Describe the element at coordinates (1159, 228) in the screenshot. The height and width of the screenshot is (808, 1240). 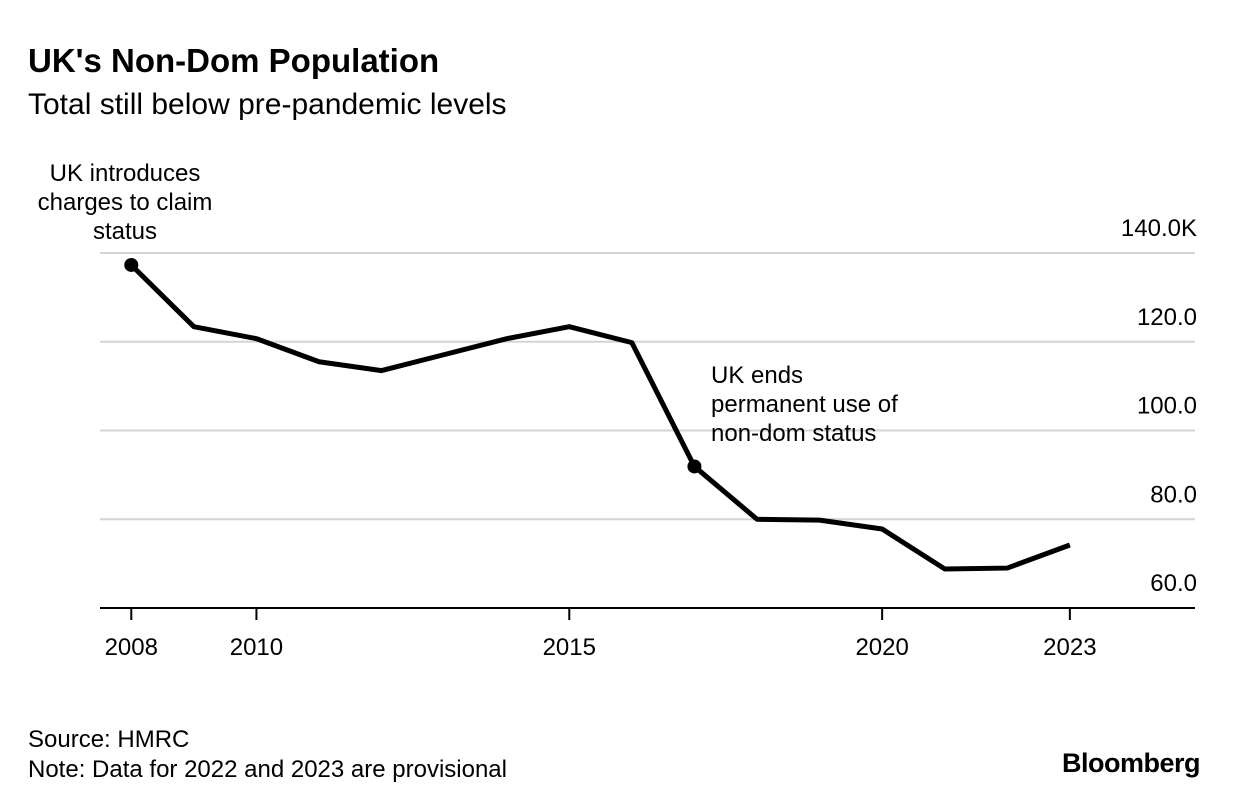
I see `y-tick-label: 140.0K` at that location.